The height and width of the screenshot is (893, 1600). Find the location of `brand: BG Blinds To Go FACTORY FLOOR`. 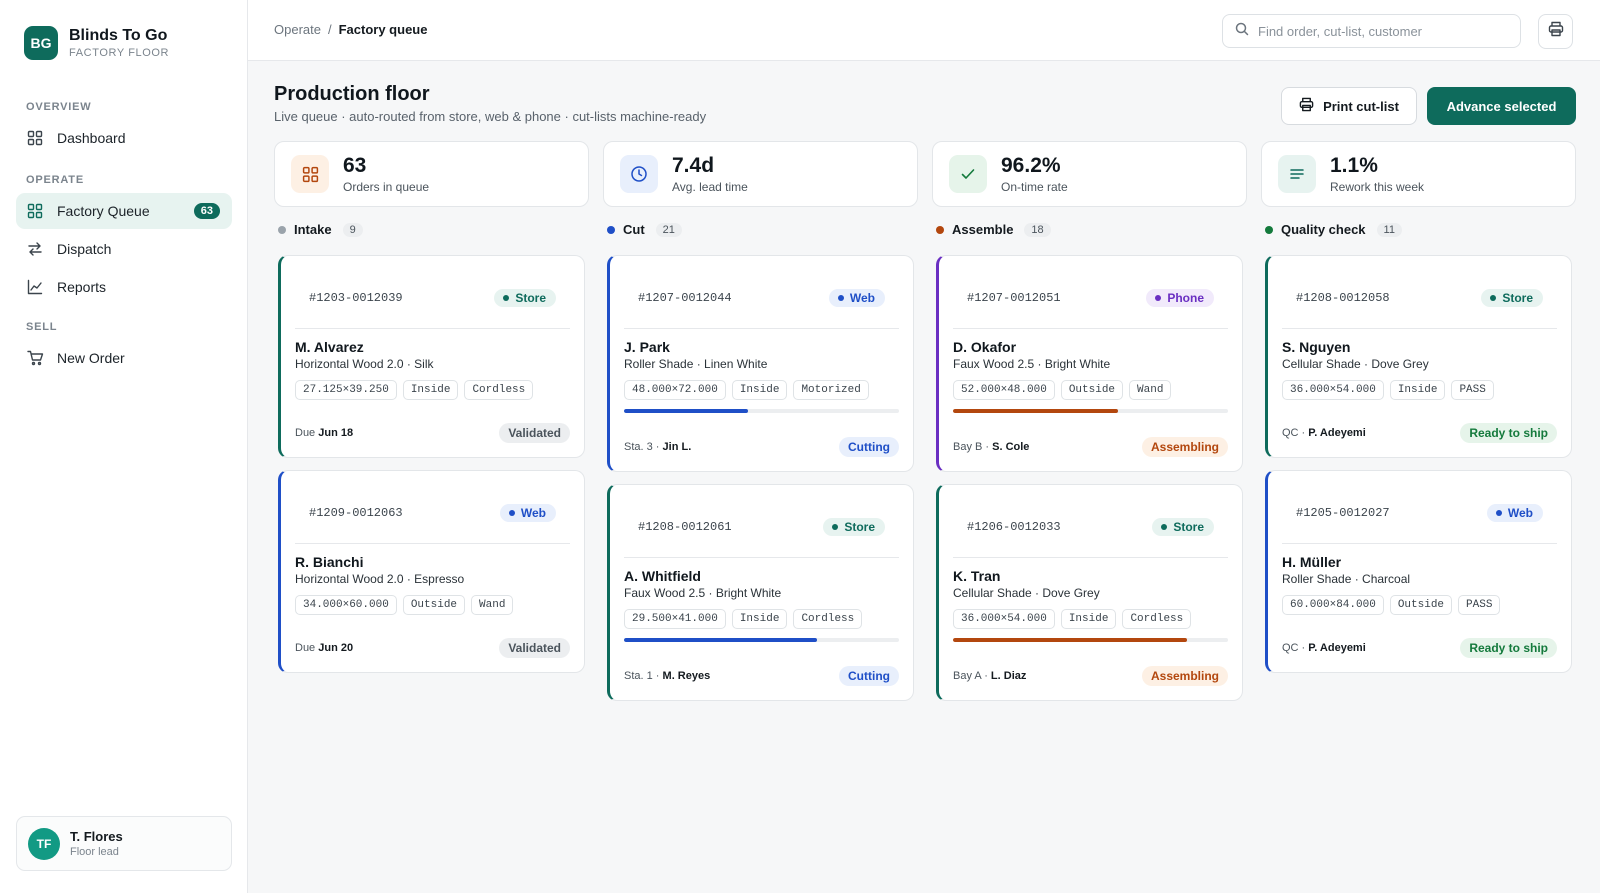

brand: BG Blinds To Go FACTORY FLOOR is located at coordinates (96, 43).